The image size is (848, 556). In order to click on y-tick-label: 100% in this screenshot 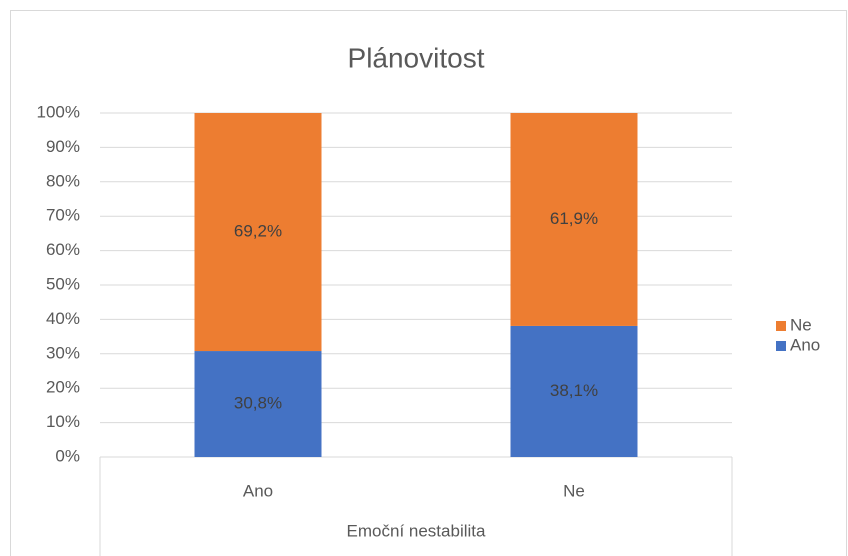, I will do `click(58, 111)`.